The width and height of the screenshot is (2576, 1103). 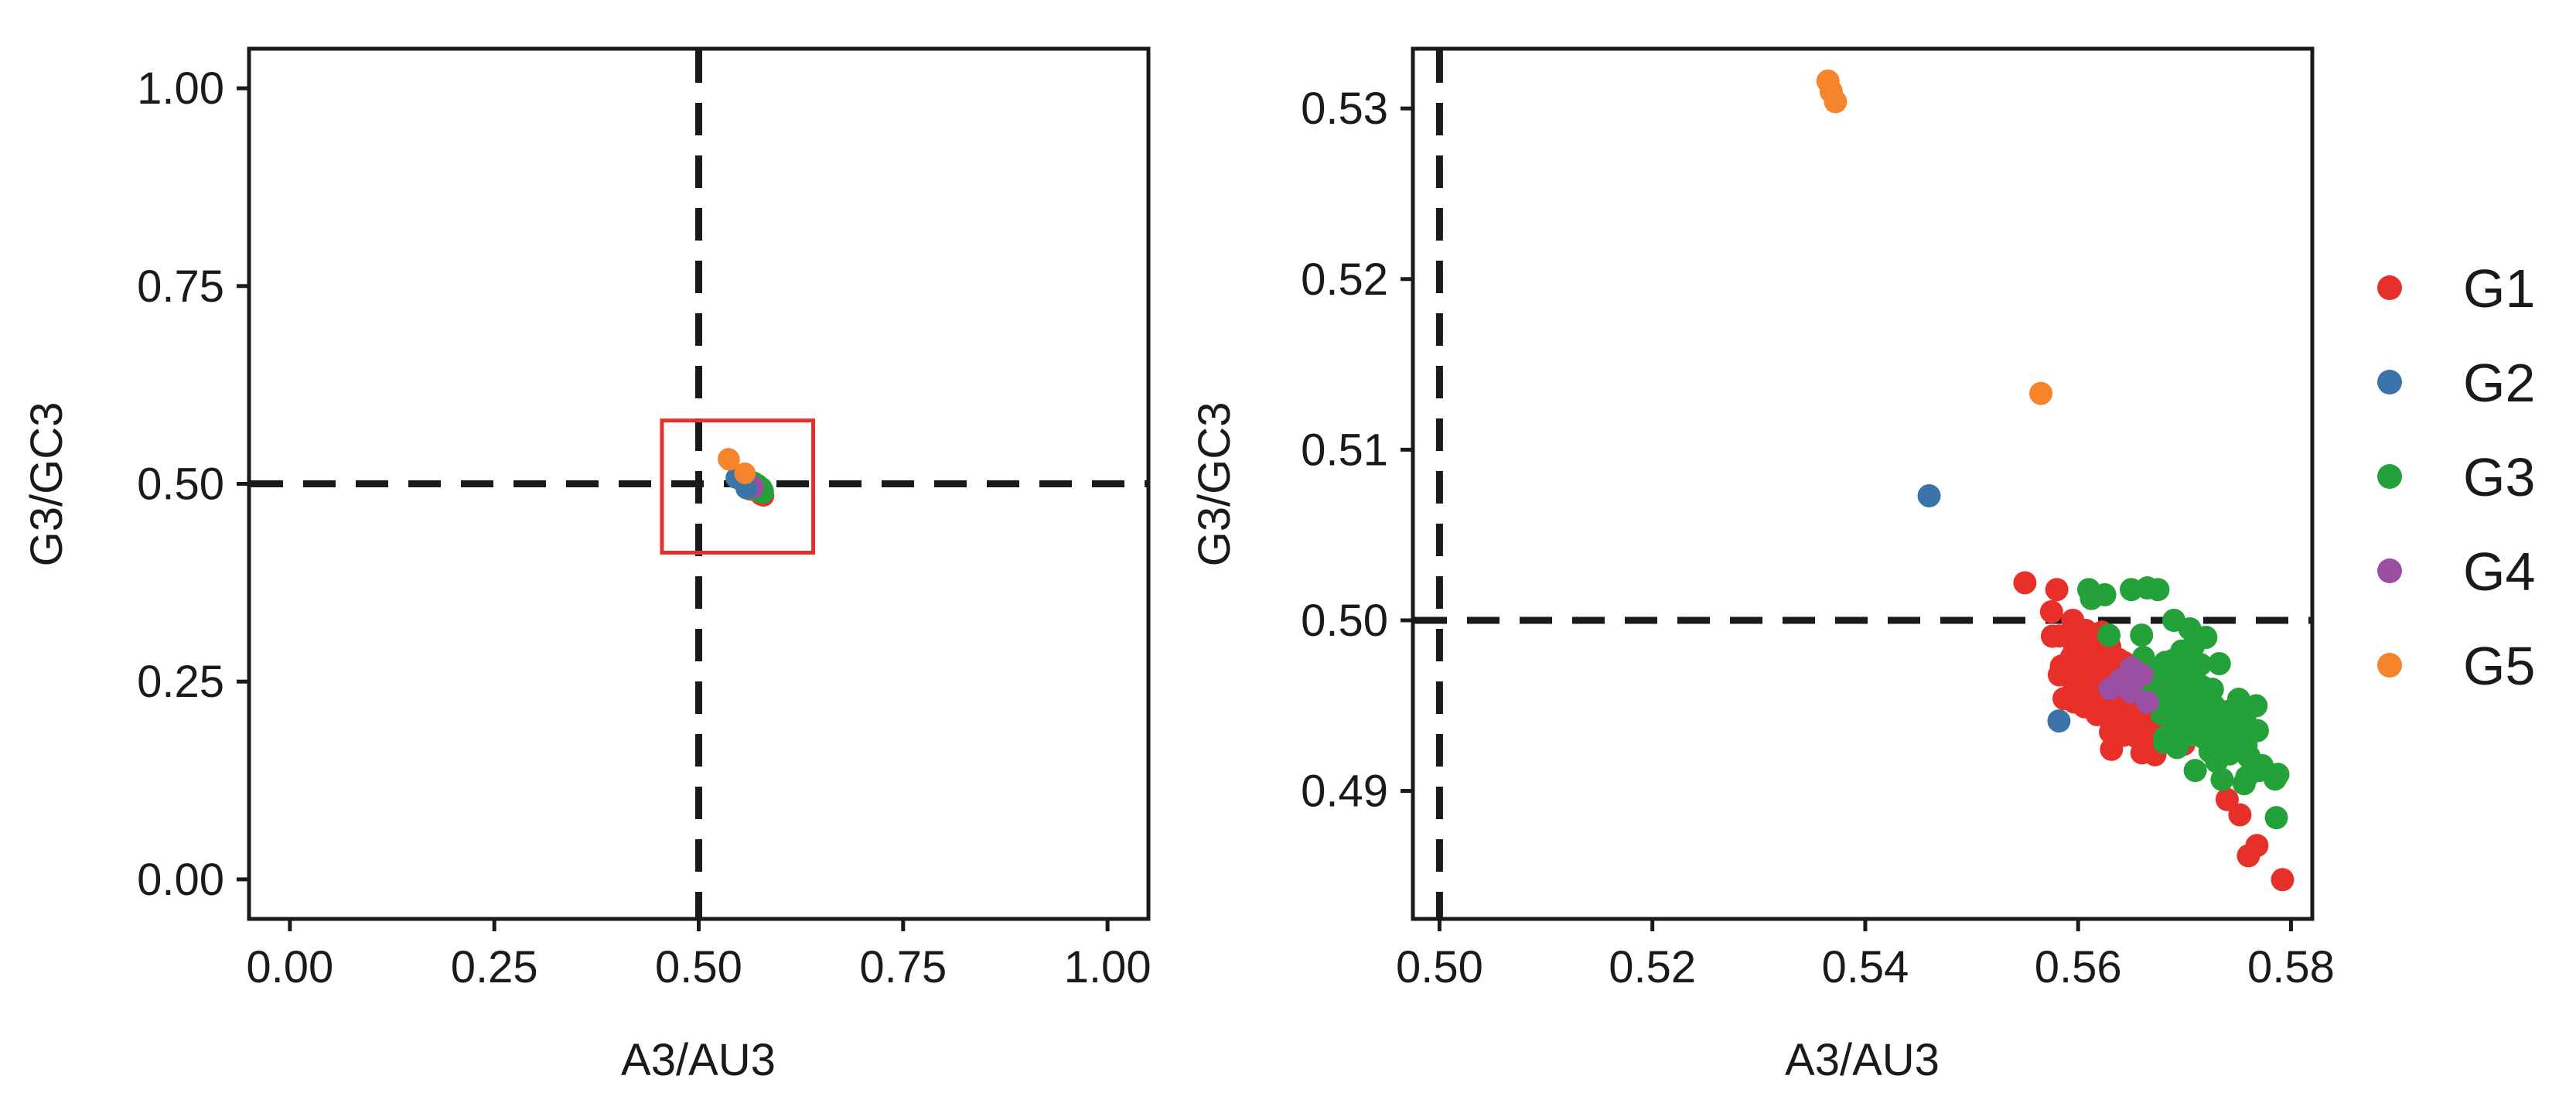 What do you see at coordinates (180, 286) in the screenshot?
I see `y-tick-label: 0.75` at bounding box center [180, 286].